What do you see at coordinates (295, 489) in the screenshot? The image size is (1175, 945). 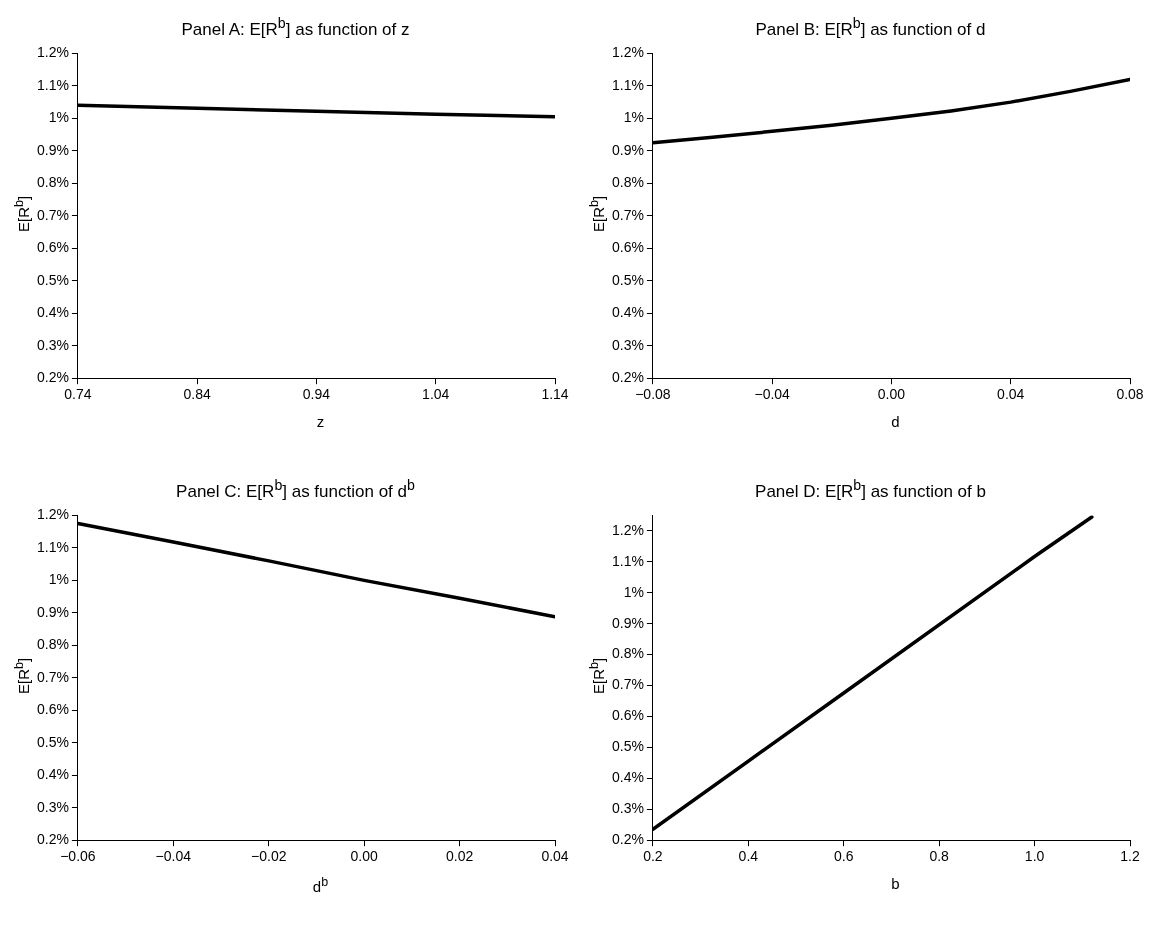 I see `chart-title: Panel C: E[R$^{b}$] as function of d$^{b}$` at bounding box center [295, 489].